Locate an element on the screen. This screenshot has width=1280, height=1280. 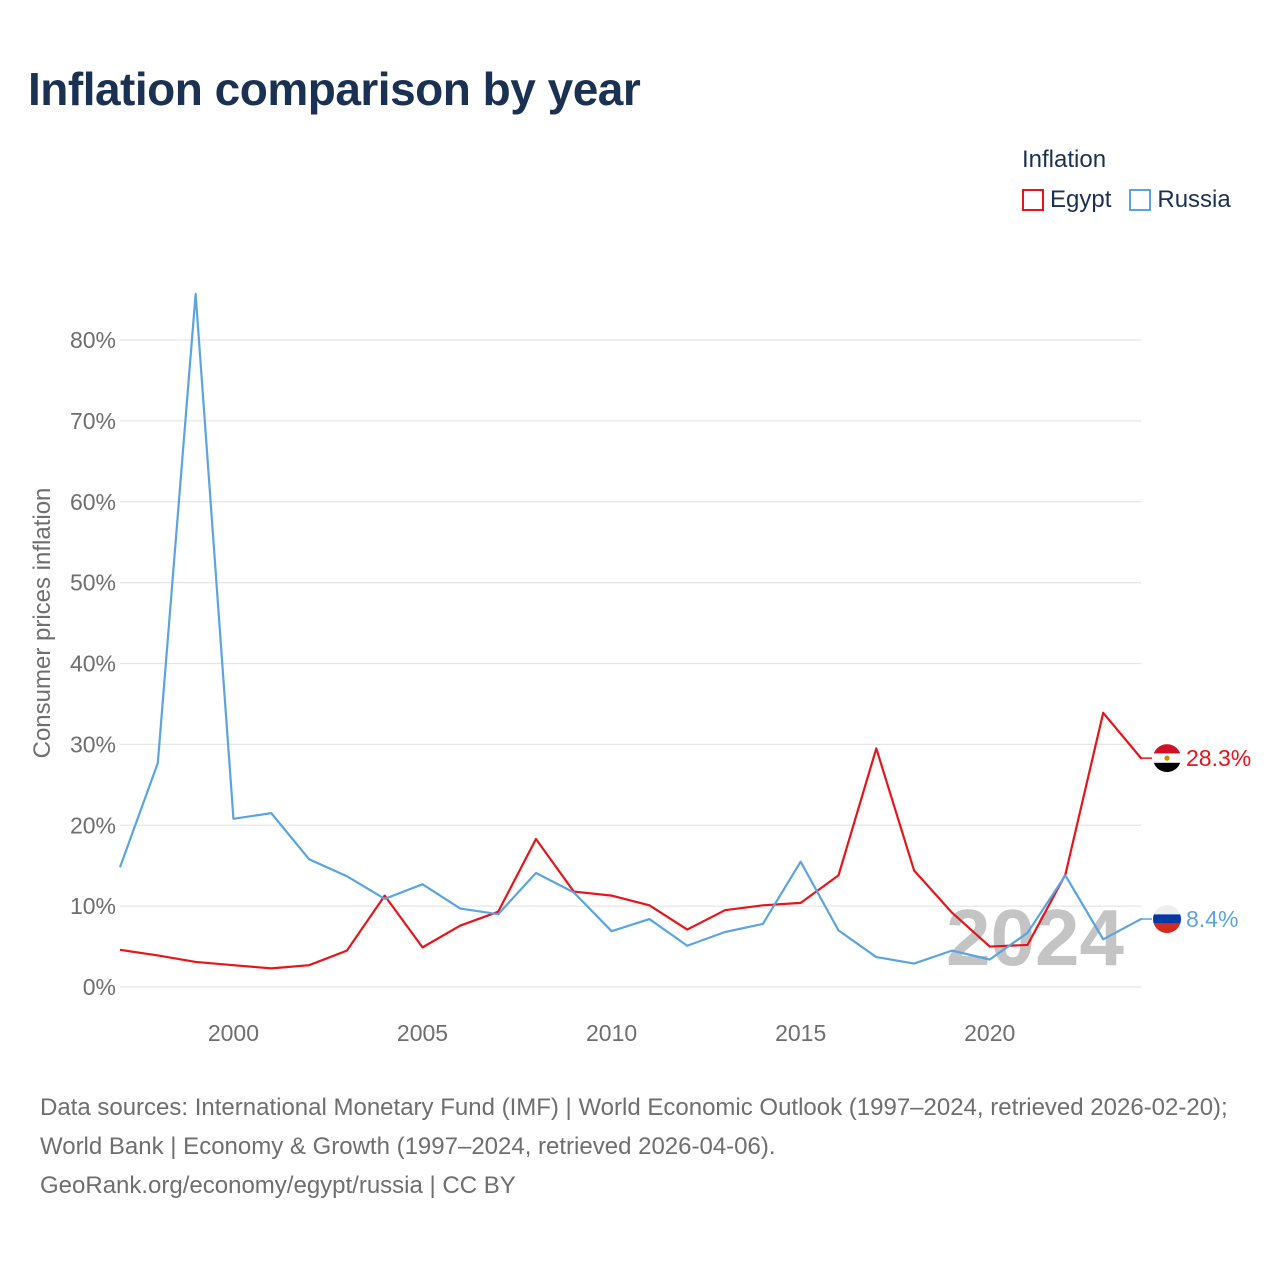
y-tick-label: 60% is located at coordinates (93, 502).